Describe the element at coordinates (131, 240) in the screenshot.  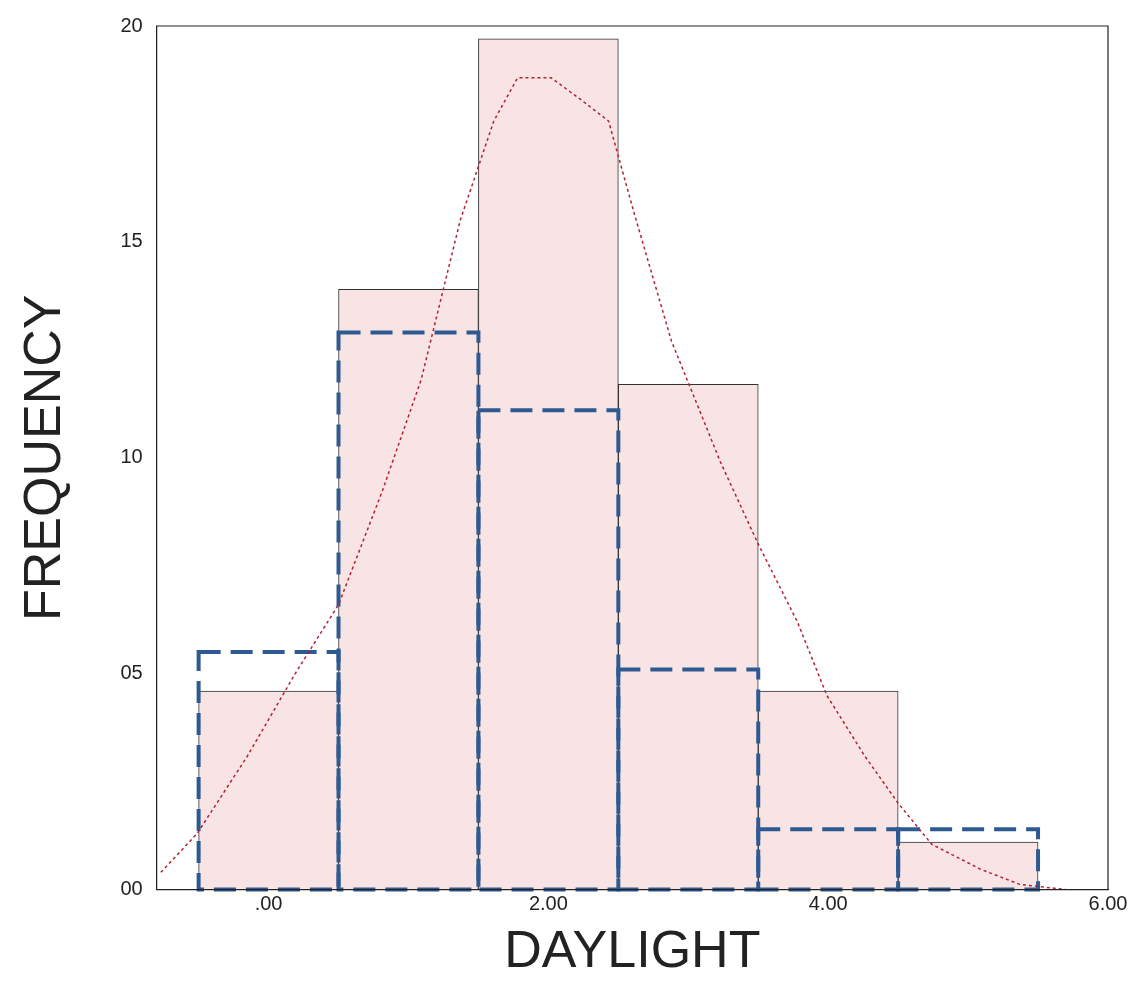
I see `y-tick-label: 15` at that location.